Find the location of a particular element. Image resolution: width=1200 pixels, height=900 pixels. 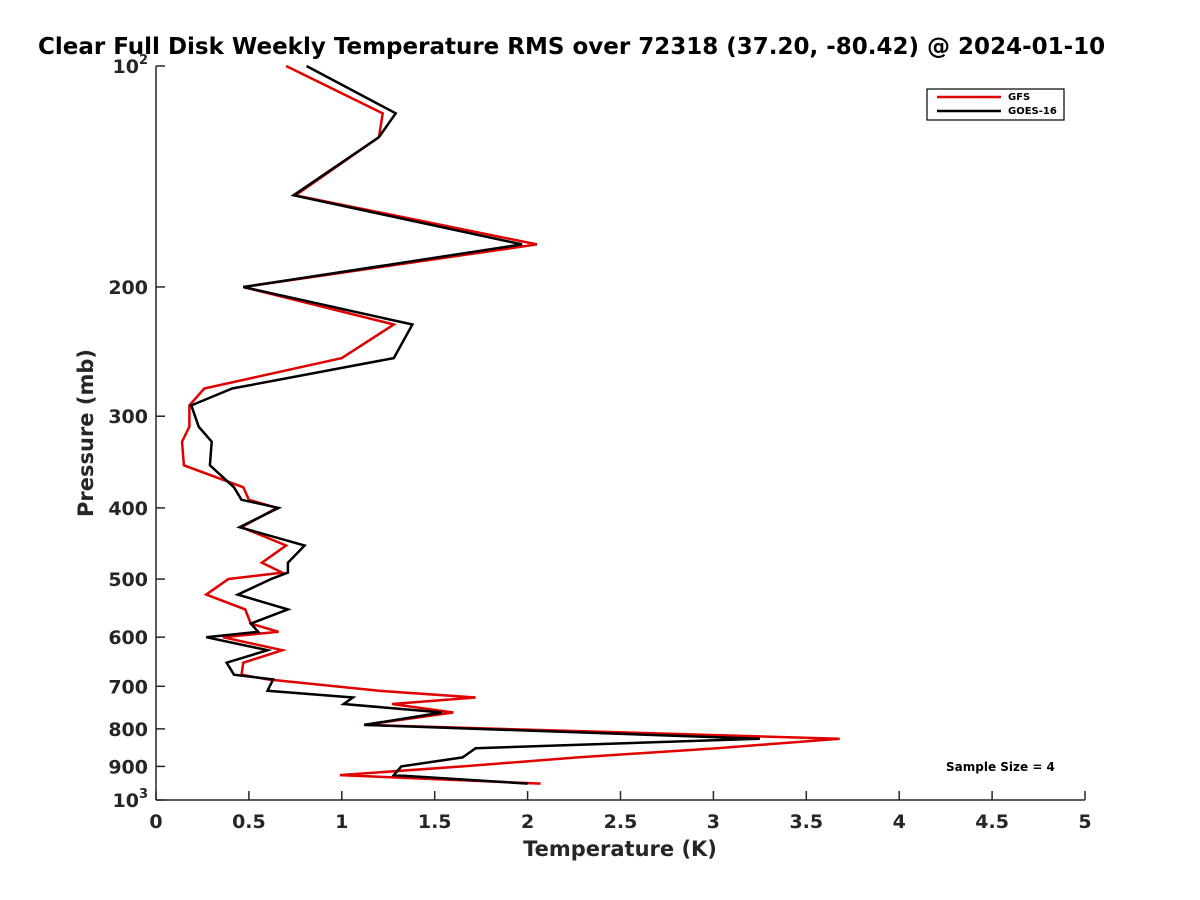

y-tick-label-base: 400 is located at coordinates (128, 509).